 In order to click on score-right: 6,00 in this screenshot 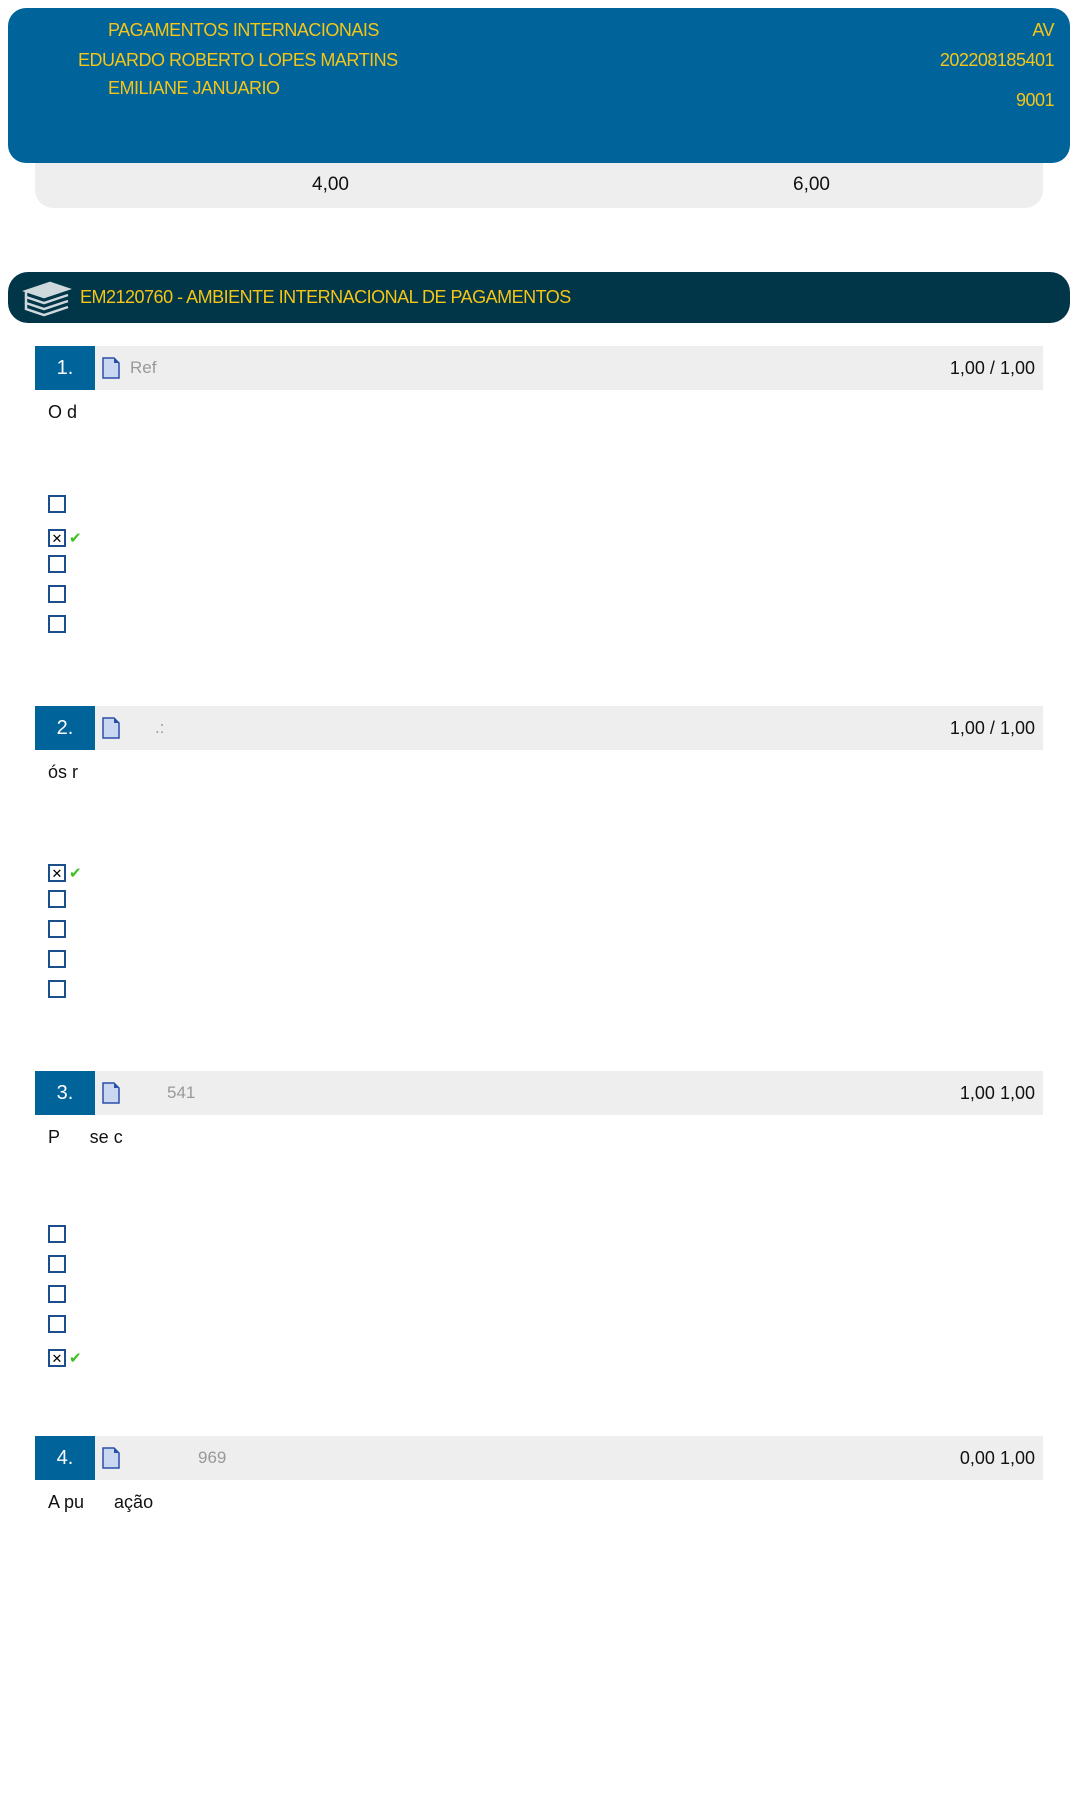, I will do `click(811, 184)`.